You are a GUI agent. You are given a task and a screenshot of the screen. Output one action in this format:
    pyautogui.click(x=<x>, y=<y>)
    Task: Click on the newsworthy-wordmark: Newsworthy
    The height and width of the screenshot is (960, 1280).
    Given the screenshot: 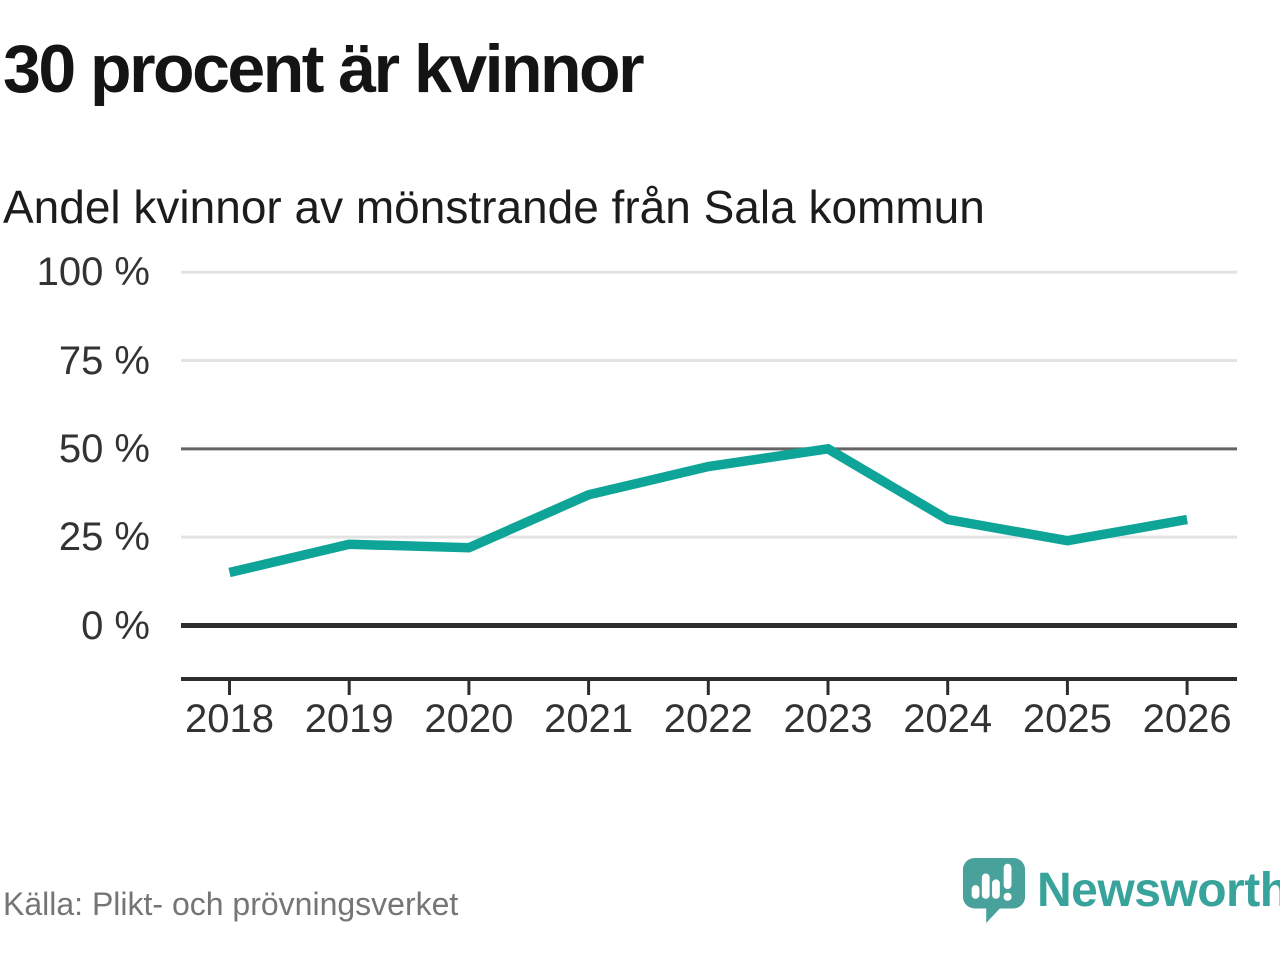 What is the action you would take?
    pyautogui.click(x=1158, y=890)
    